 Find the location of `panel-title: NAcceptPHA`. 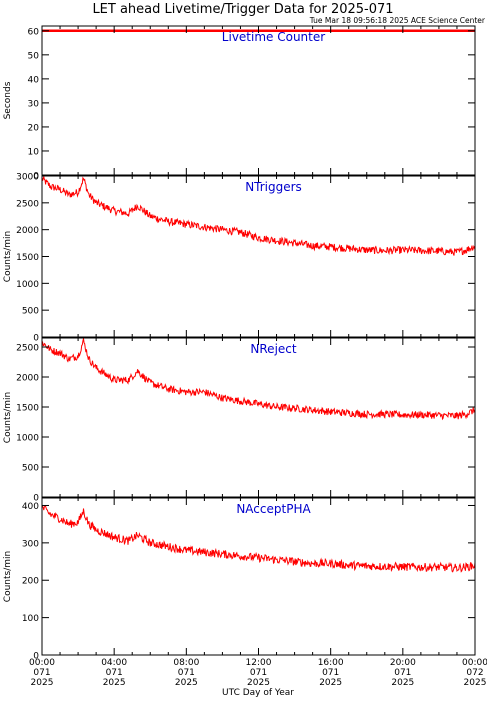

panel-title: NAcceptPHA is located at coordinates (273, 509).